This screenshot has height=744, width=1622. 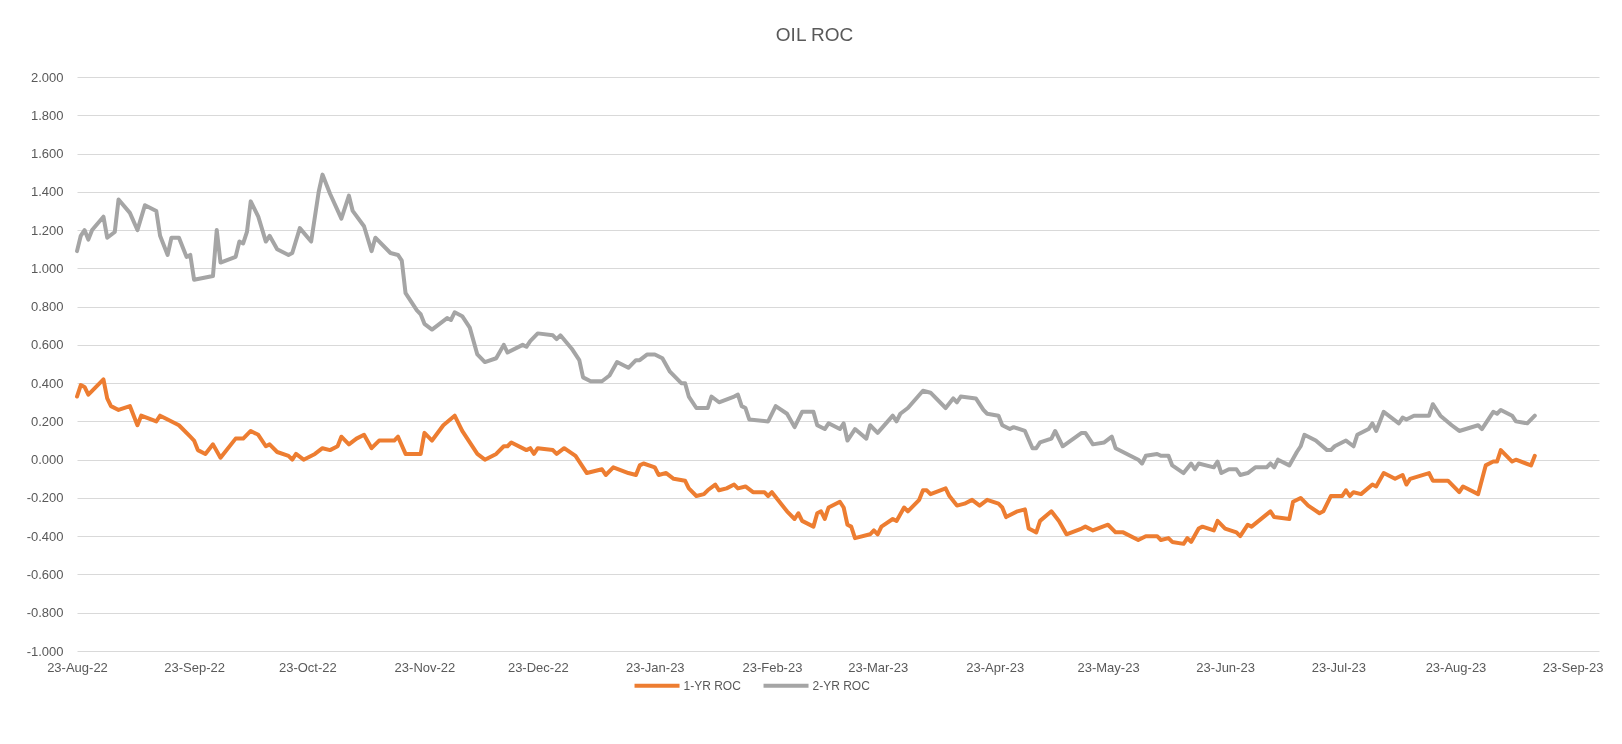 What do you see at coordinates (45, 613) in the screenshot?
I see `y-tick-label: -0.800` at bounding box center [45, 613].